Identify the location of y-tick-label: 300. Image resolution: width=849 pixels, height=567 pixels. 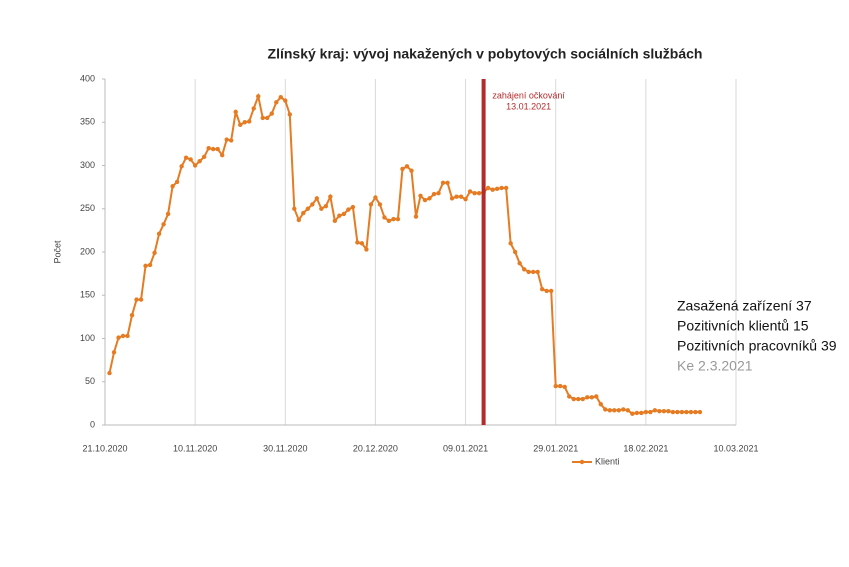
(87, 165).